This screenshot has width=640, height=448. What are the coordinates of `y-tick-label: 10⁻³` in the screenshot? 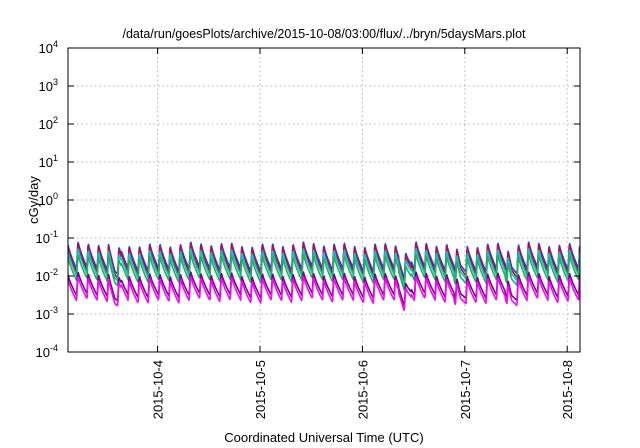 It's located at (47, 313).